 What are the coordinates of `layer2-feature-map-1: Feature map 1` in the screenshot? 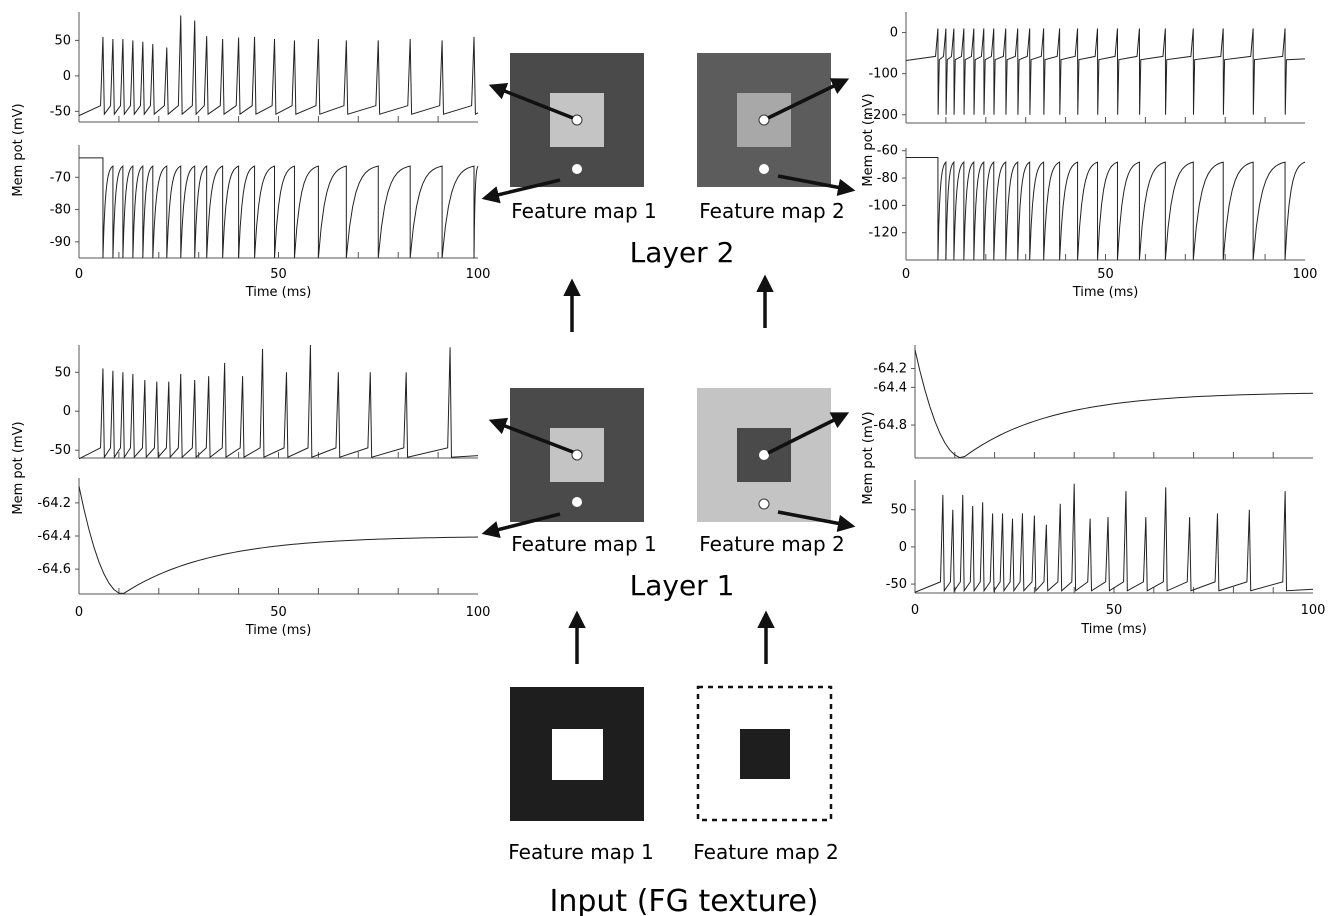 It's located at (569, 138).